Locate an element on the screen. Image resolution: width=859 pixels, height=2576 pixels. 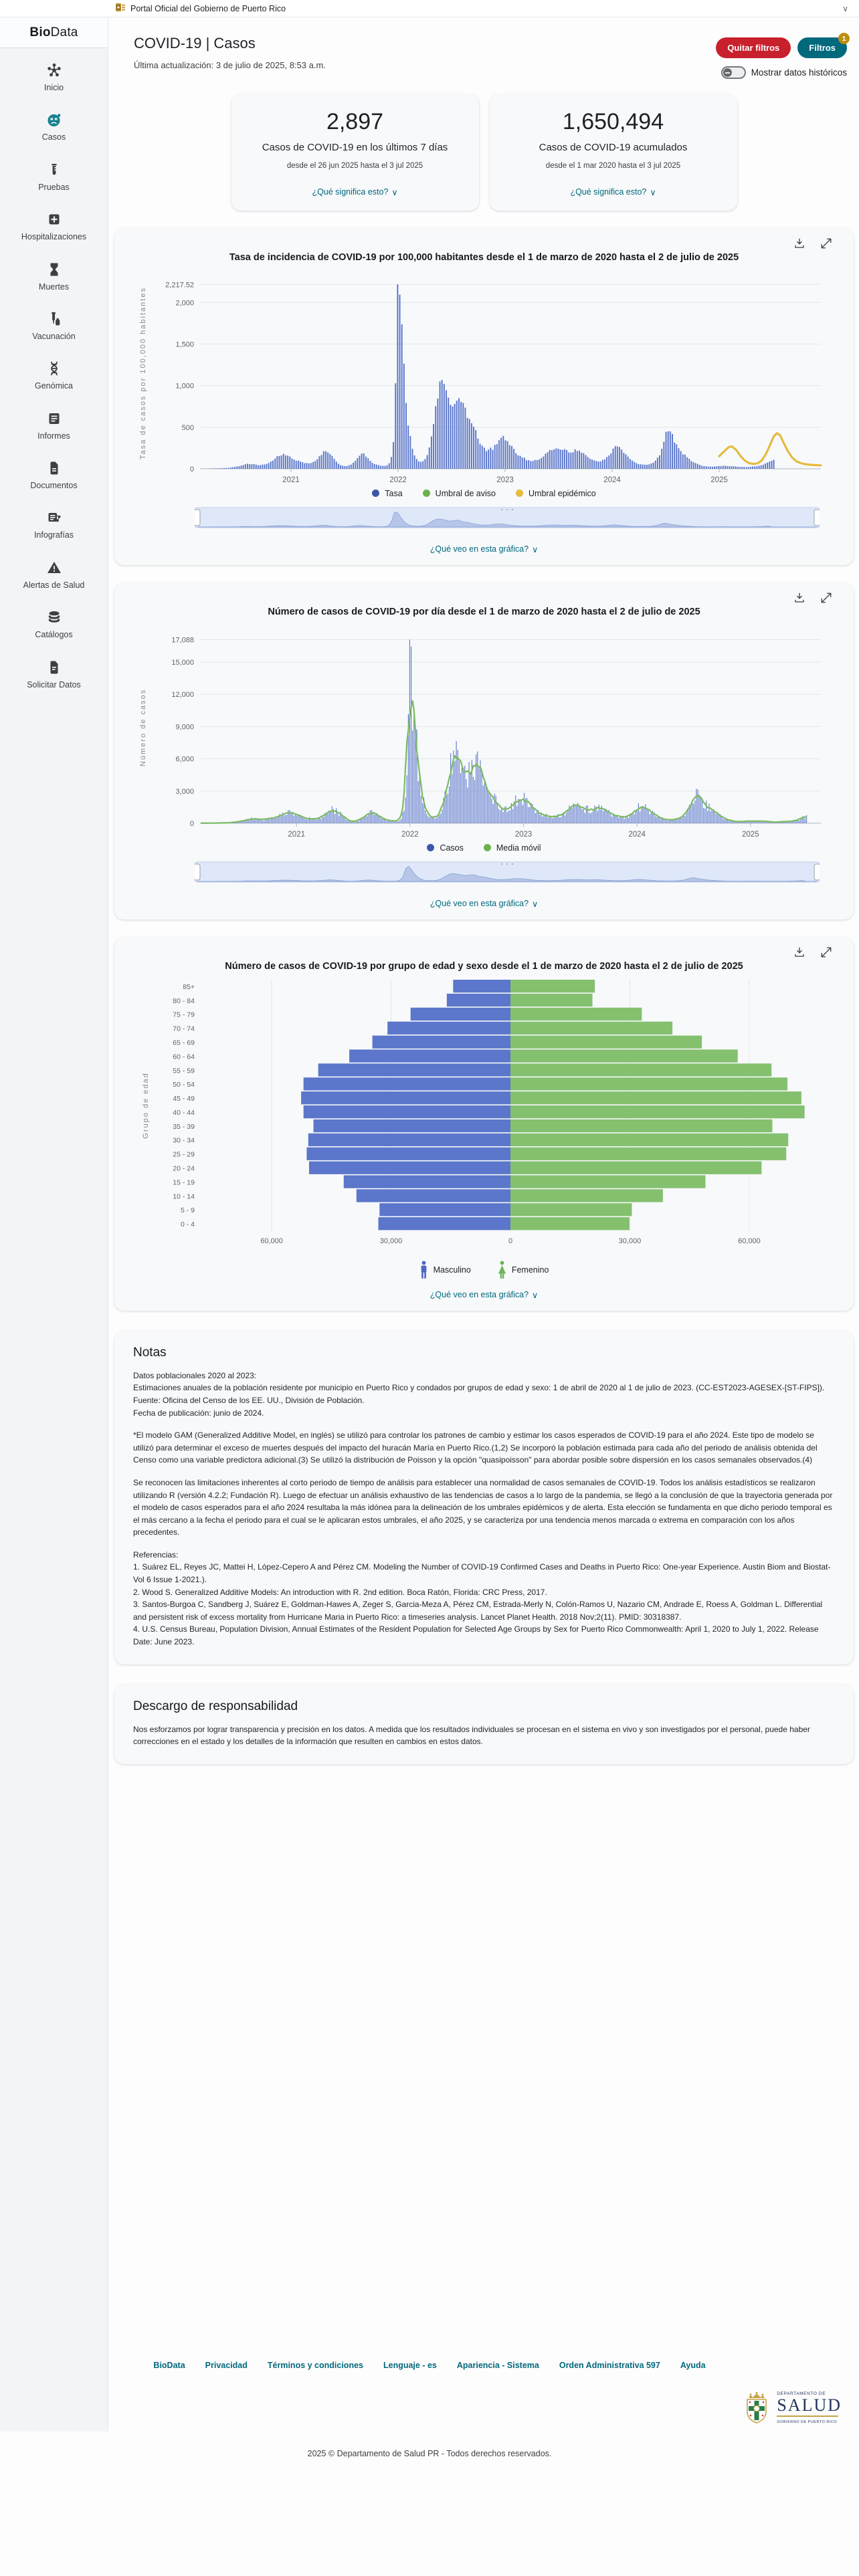
svg-text: 50 - 54 is located at coordinates (184, 1085).